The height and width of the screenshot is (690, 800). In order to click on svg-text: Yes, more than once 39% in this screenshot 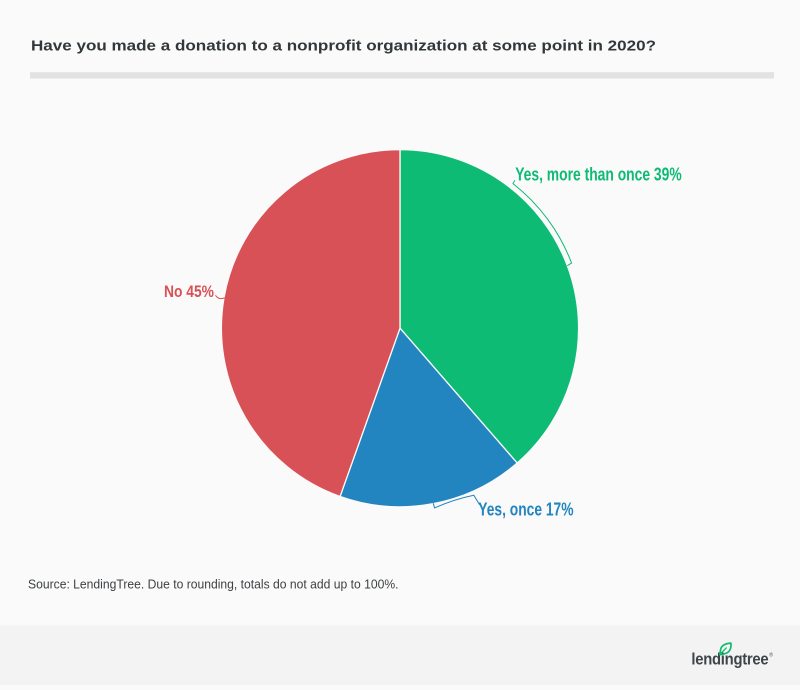, I will do `click(598, 175)`.